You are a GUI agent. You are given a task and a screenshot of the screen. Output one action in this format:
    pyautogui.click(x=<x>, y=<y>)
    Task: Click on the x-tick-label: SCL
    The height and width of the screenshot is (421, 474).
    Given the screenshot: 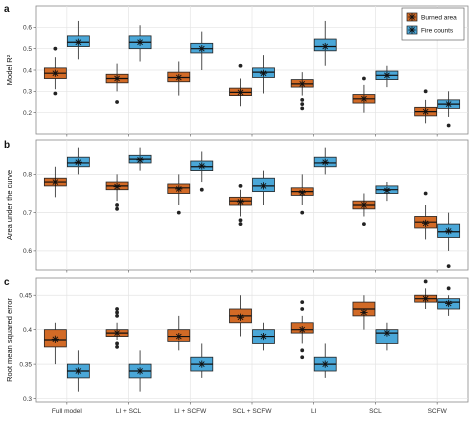 What is the action you would take?
    pyautogui.click(x=375, y=411)
    